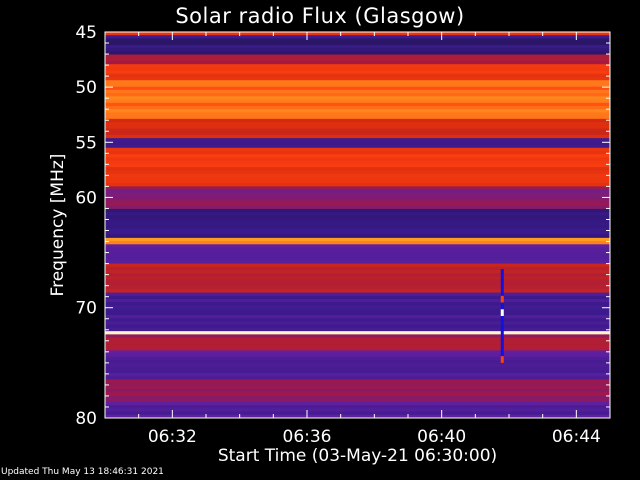  I want to click on chart-title: Solar radio Flux (Glasgow), so click(320, 16).